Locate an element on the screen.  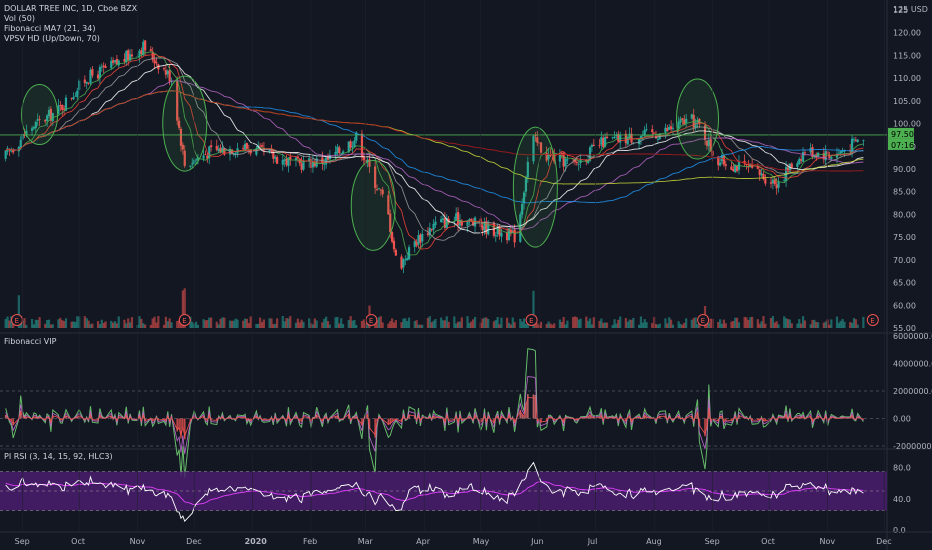
vol-indicator-line: Vol (50) is located at coordinates (19, 18).